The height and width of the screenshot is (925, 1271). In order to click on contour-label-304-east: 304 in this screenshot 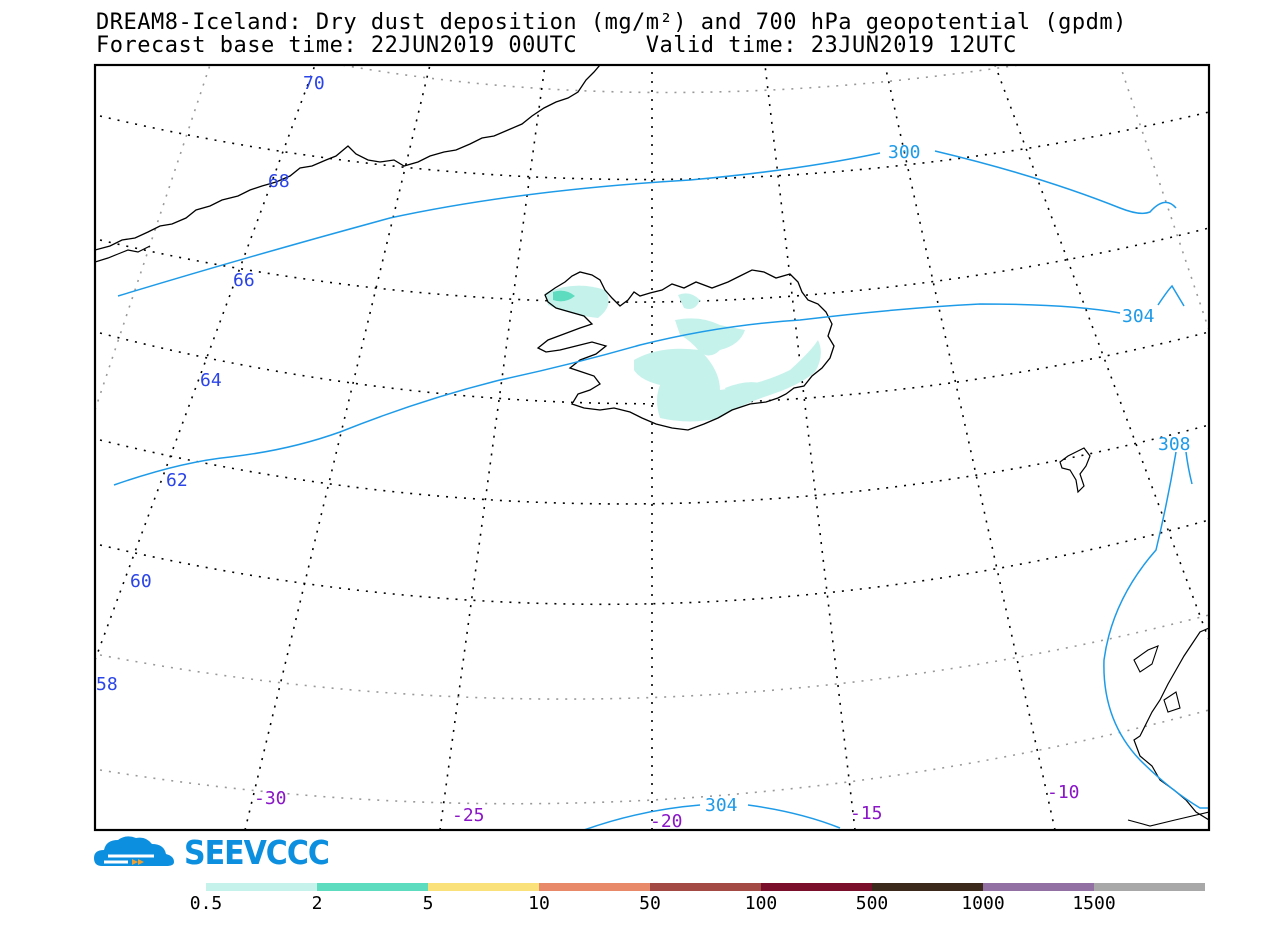, I will do `click(1138, 316)`.